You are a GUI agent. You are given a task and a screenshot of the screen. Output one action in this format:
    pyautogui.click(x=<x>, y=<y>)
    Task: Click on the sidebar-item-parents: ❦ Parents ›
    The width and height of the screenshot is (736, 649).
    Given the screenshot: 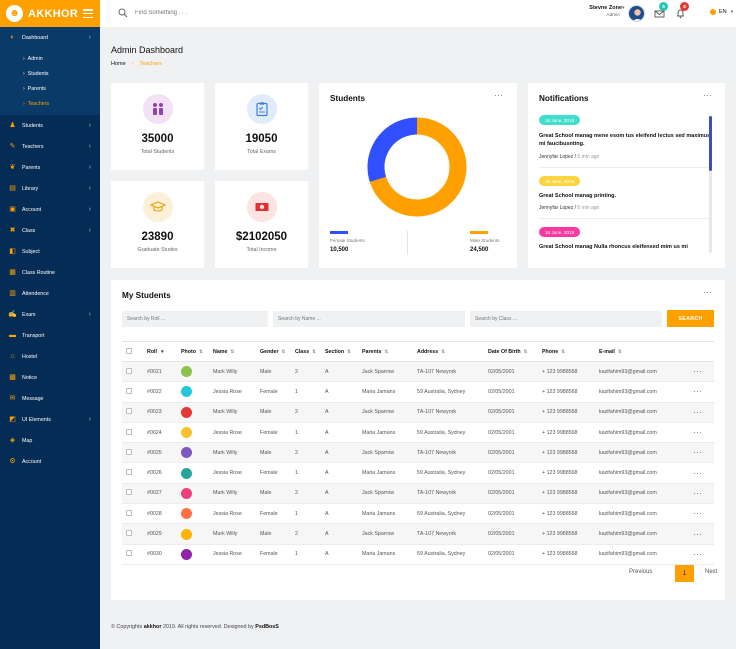 What is the action you would take?
    pyautogui.click(x=50, y=167)
    